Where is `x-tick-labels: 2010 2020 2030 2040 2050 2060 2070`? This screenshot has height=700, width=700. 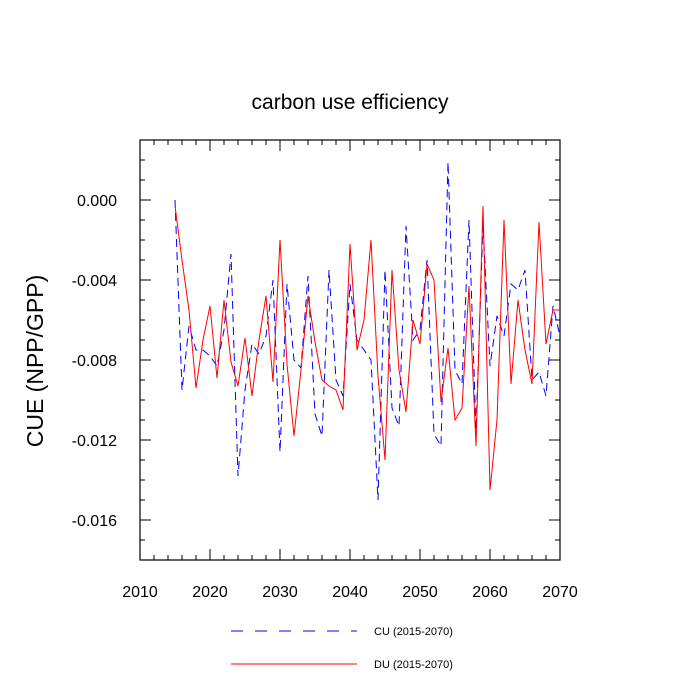 x-tick-labels: 2010 2020 2030 2040 2050 2060 2070 is located at coordinates (350, 592).